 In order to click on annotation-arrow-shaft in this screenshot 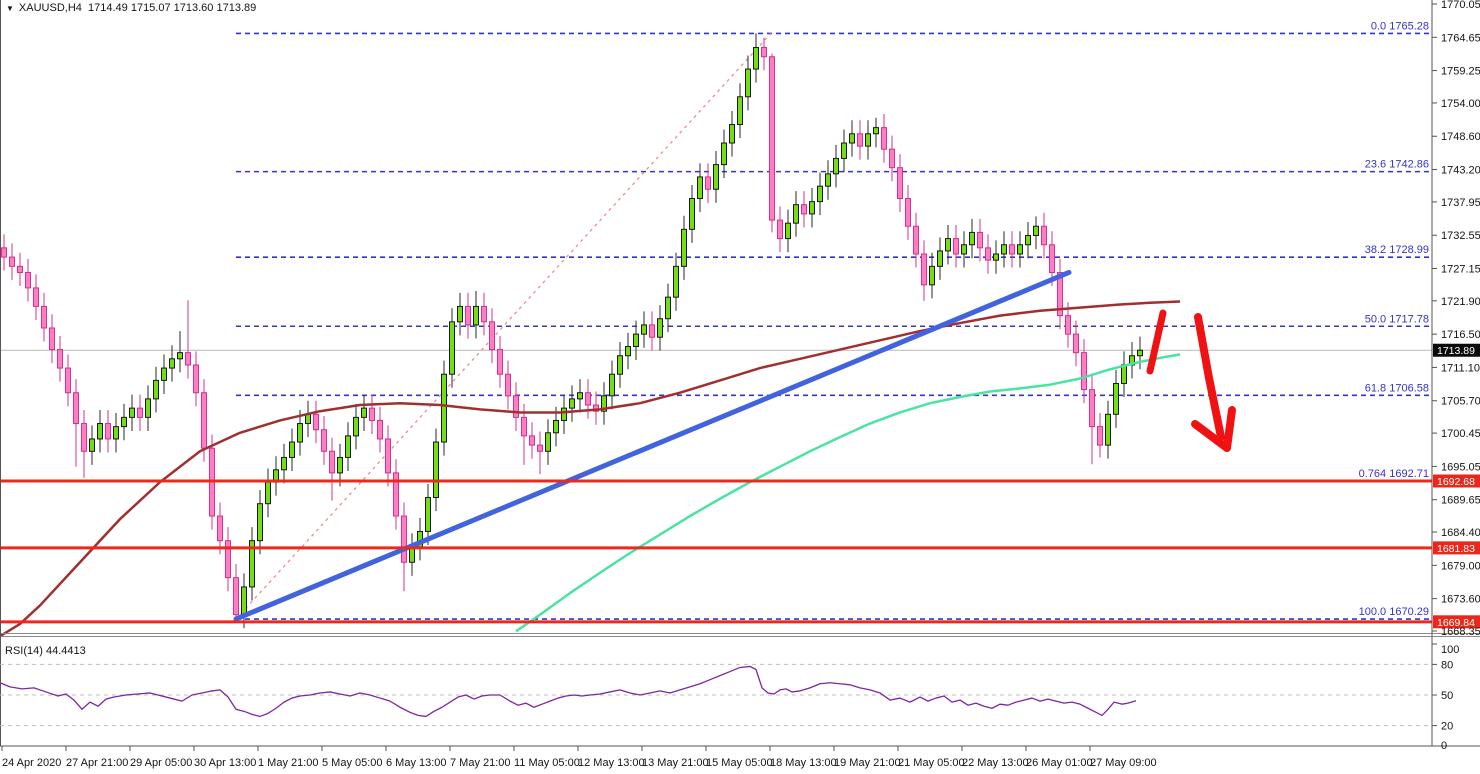, I will do `click(1209, 377)`.